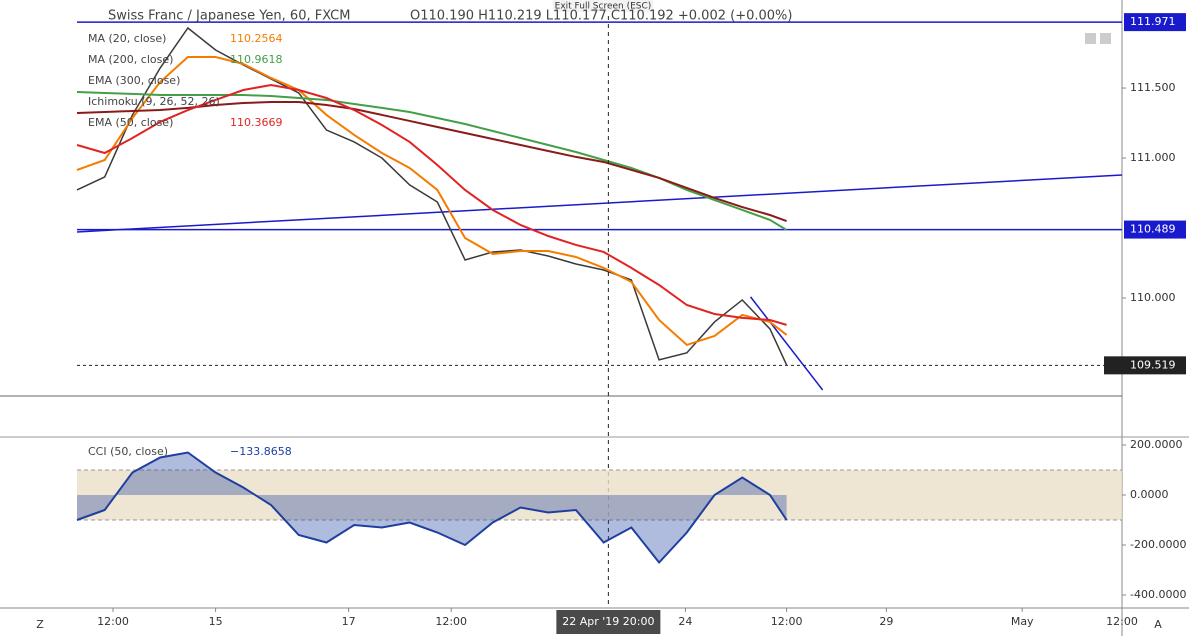  Describe the element at coordinates (216, 621) in the screenshot. I see `x-tick-label: 15` at that location.